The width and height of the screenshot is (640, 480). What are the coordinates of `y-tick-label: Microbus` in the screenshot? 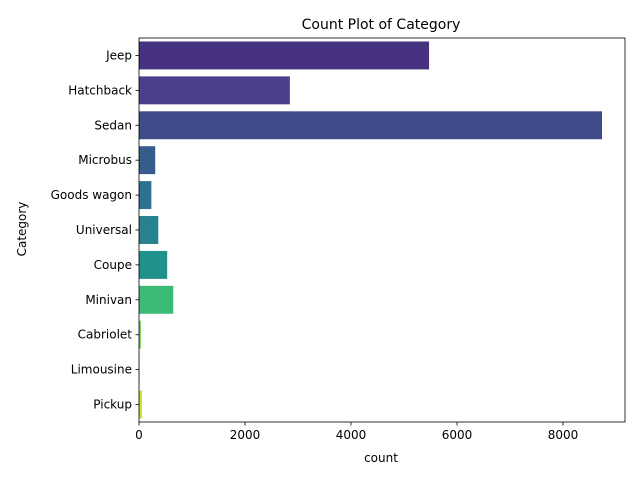 It's located at (105, 160).